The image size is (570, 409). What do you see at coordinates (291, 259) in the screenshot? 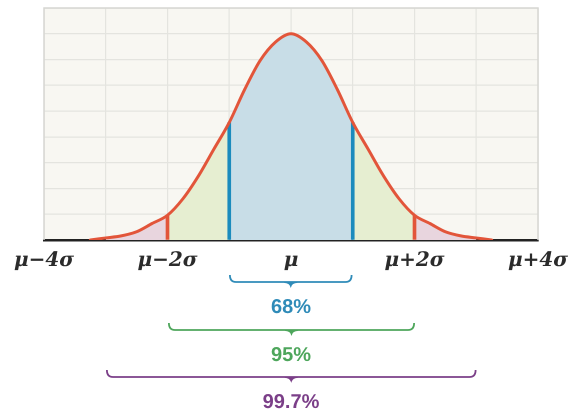
I see `x-tick-label: μ` at bounding box center [291, 259].